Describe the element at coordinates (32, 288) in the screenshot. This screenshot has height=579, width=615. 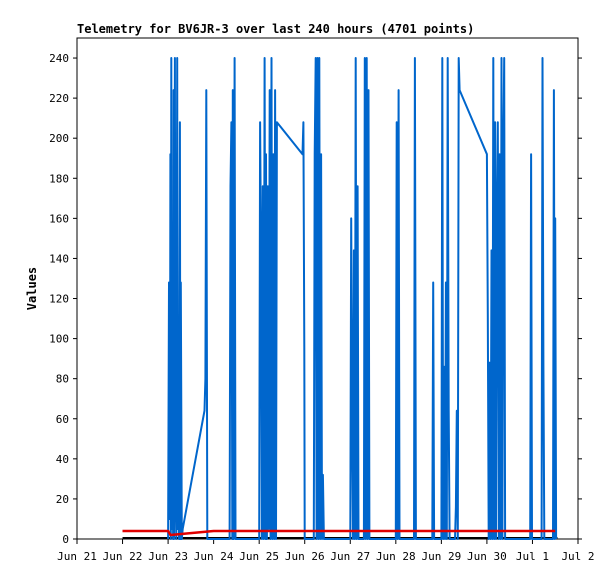
I see `y-axis-label: Values` at that location.